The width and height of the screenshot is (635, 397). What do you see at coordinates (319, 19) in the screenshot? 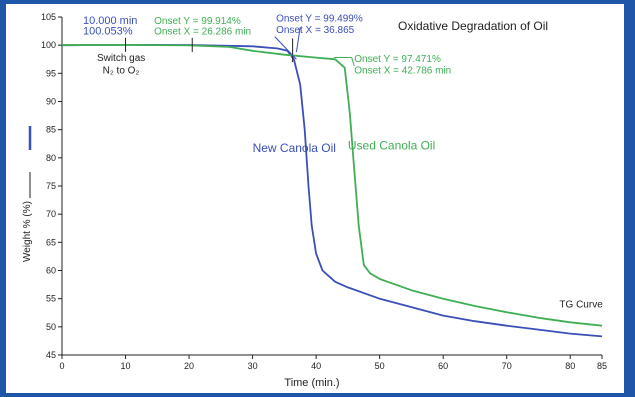
I see `annotation-4: Onset Y = 99.499%` at bounding box center [319, 19].